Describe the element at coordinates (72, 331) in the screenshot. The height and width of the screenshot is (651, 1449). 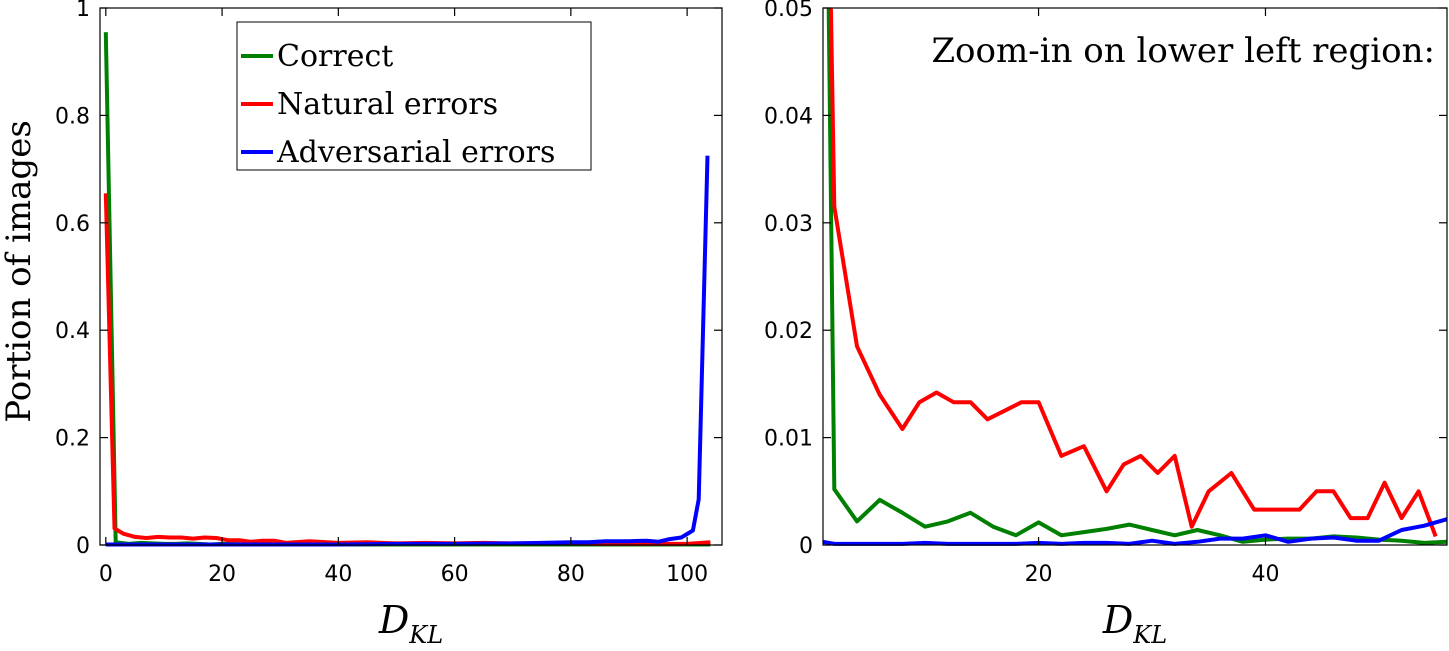
I see `left-y-tick-label: 0.4` at that location.